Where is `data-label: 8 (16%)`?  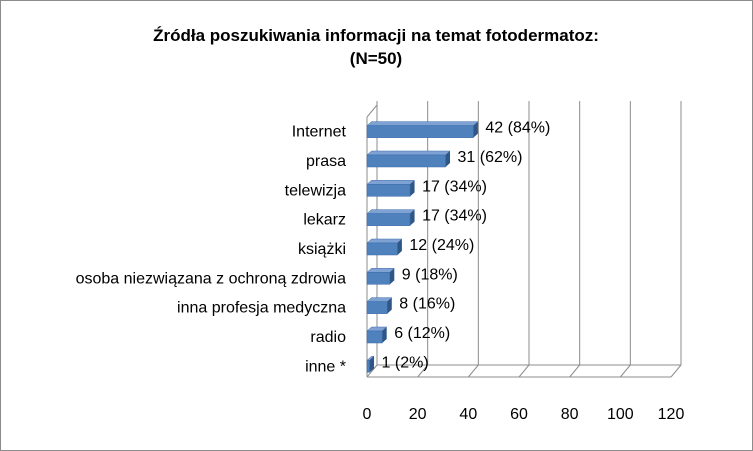 data-label: 8 (16%) is located at coordinates (427, 304).